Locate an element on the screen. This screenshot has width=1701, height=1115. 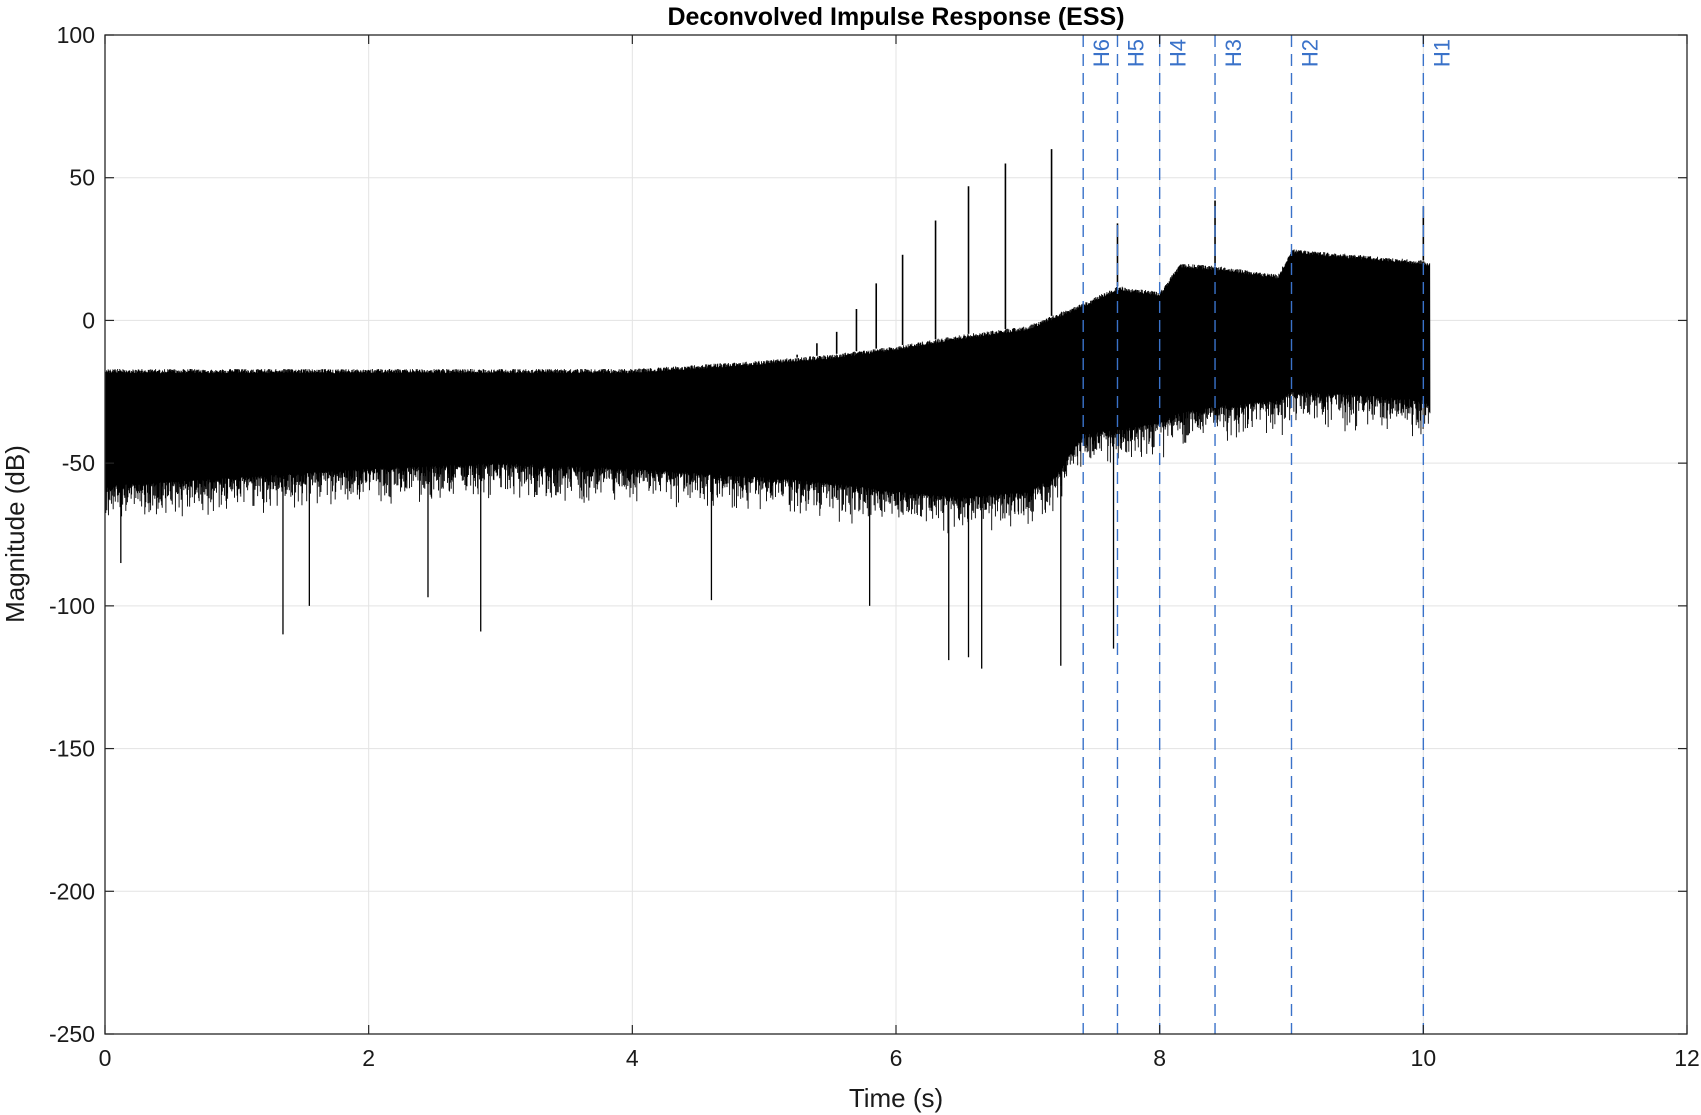
y-axis-label: Magnitude (dB) is located at coordinates (15, 534).